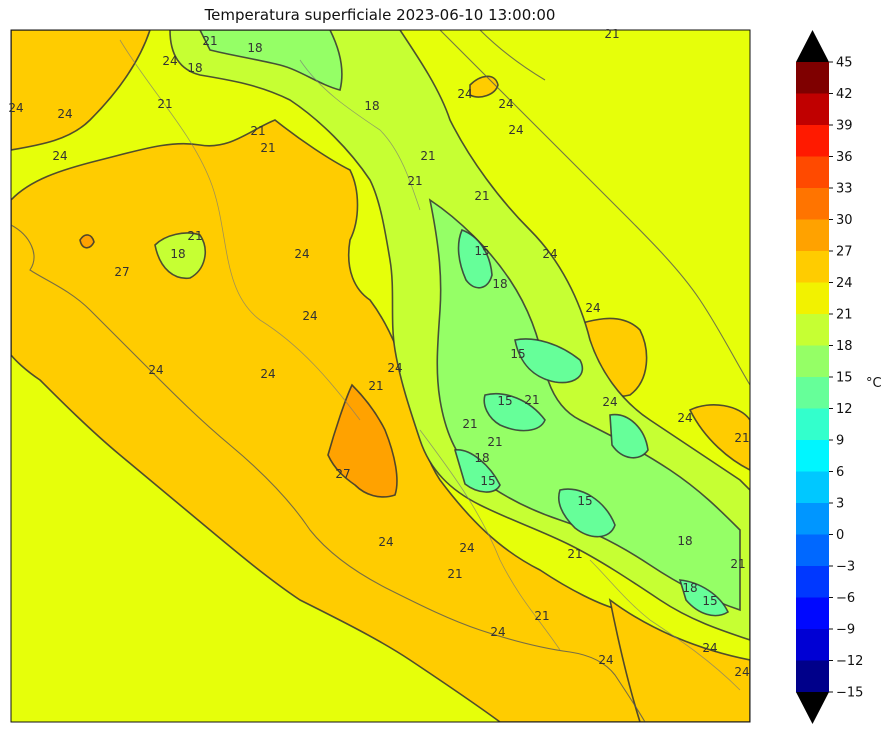  What do you see at coordinates (840, 504) in the screenshot?
I see `colorbar-tick-label: 3` at bounding box center [840, 504].